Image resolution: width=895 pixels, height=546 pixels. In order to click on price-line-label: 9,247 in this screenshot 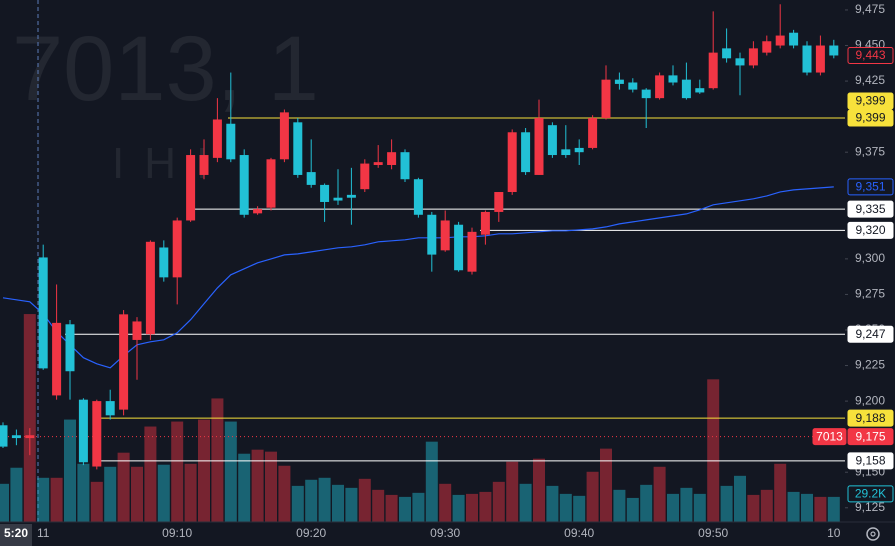, I will do `click(870, 334)`.